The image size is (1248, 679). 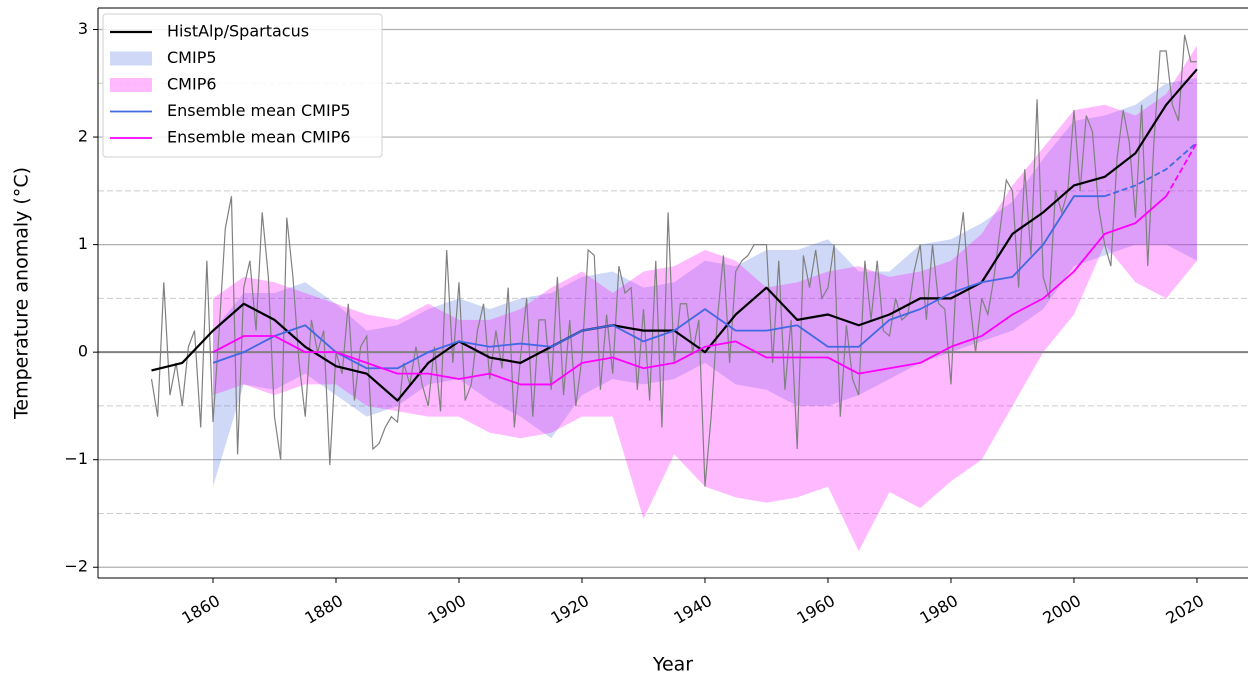 I want to click on legend-label: Ensemble mean CMIP6, so click(x=259, y=137).